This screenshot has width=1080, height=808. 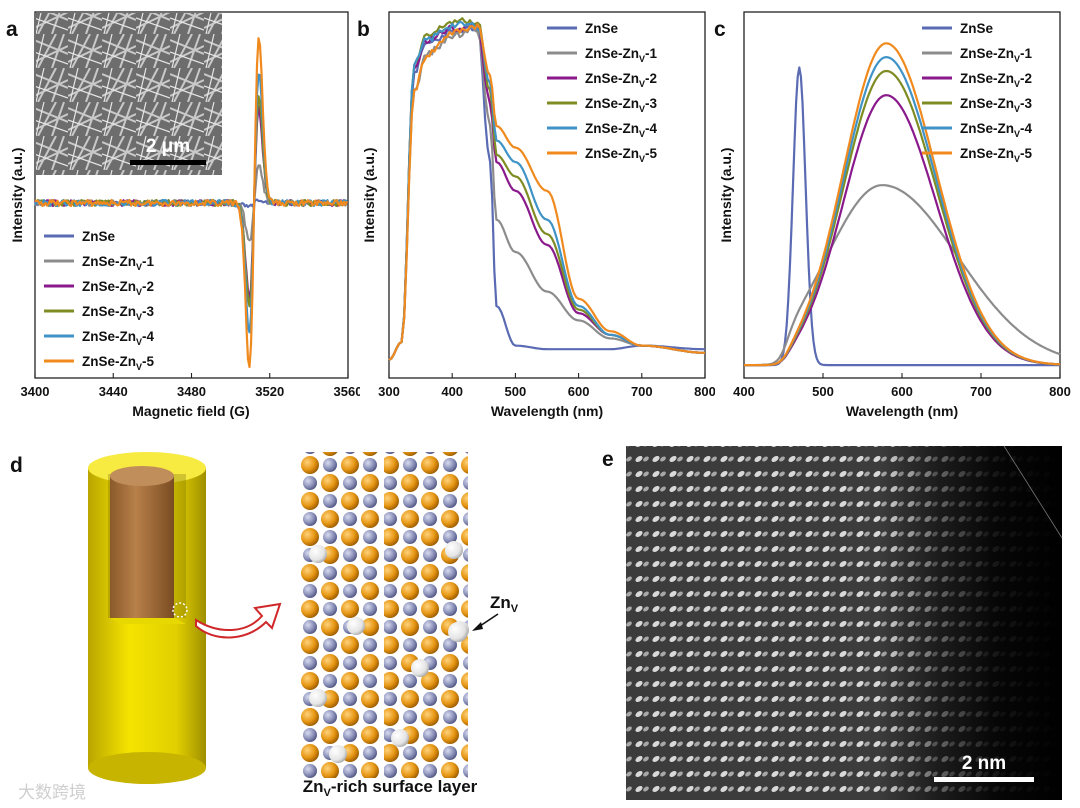 What do you see at coordinates (984, 779) in the screenshot?
I see `scale-bar` at bounding box center [984, 779].